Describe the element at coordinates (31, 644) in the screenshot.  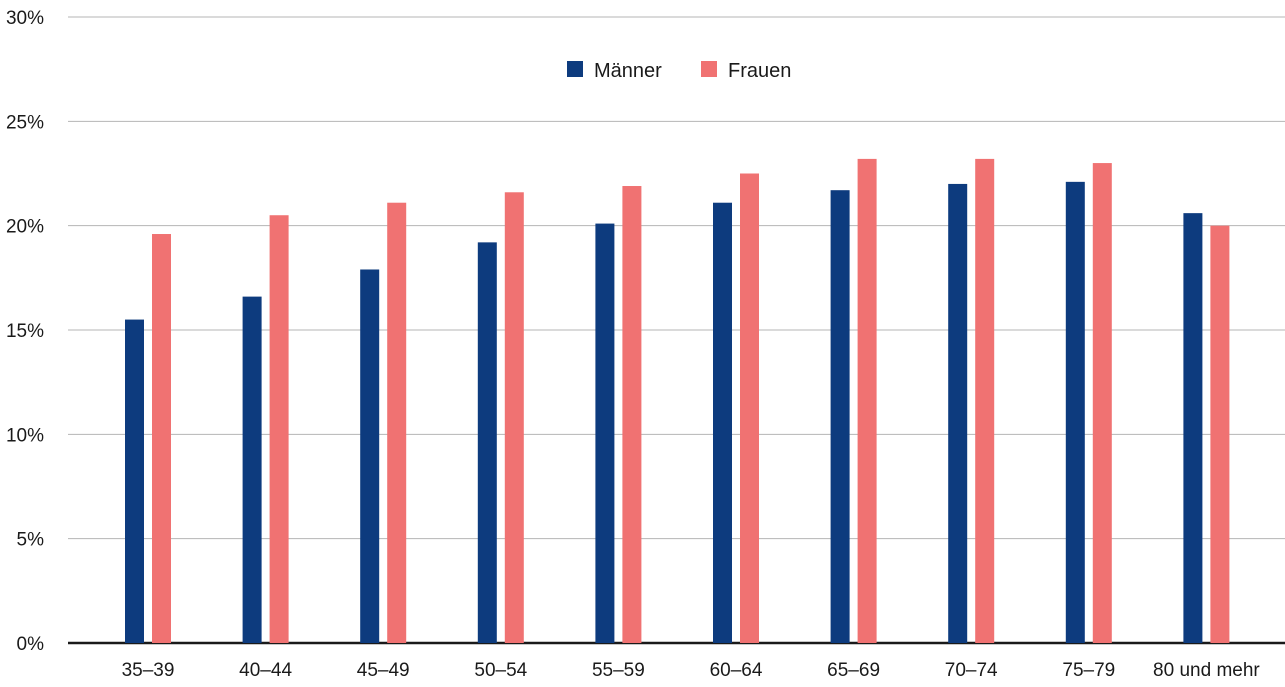
I see `y-tick-label: 0%` at that location.